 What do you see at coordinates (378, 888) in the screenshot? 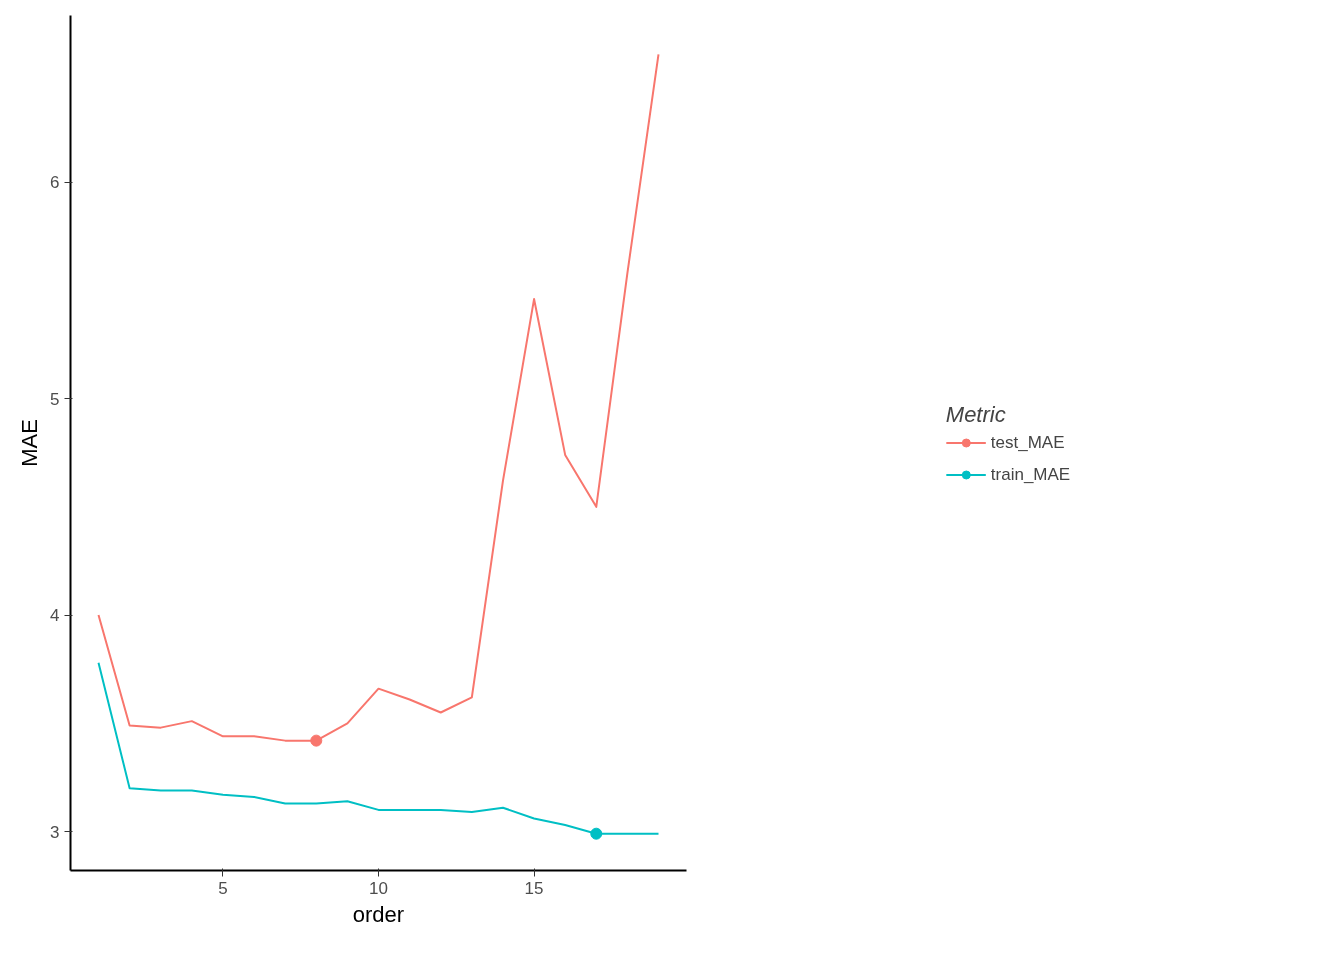
I see `x-tick-label: 10` at bounding box center [378, 888].